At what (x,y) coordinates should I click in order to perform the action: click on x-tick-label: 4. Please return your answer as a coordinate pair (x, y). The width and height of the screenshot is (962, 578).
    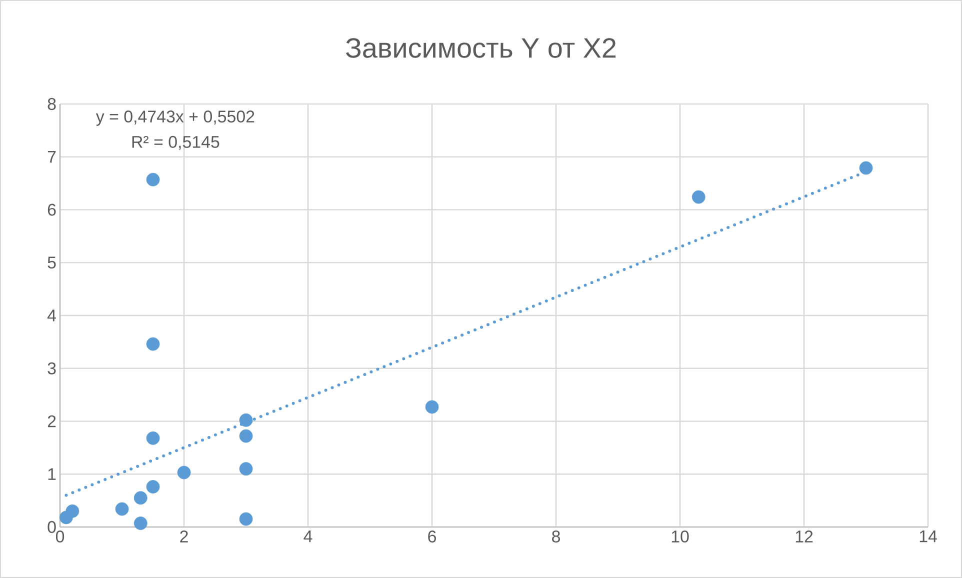
    Looking at the image, I should click on (308, 536).